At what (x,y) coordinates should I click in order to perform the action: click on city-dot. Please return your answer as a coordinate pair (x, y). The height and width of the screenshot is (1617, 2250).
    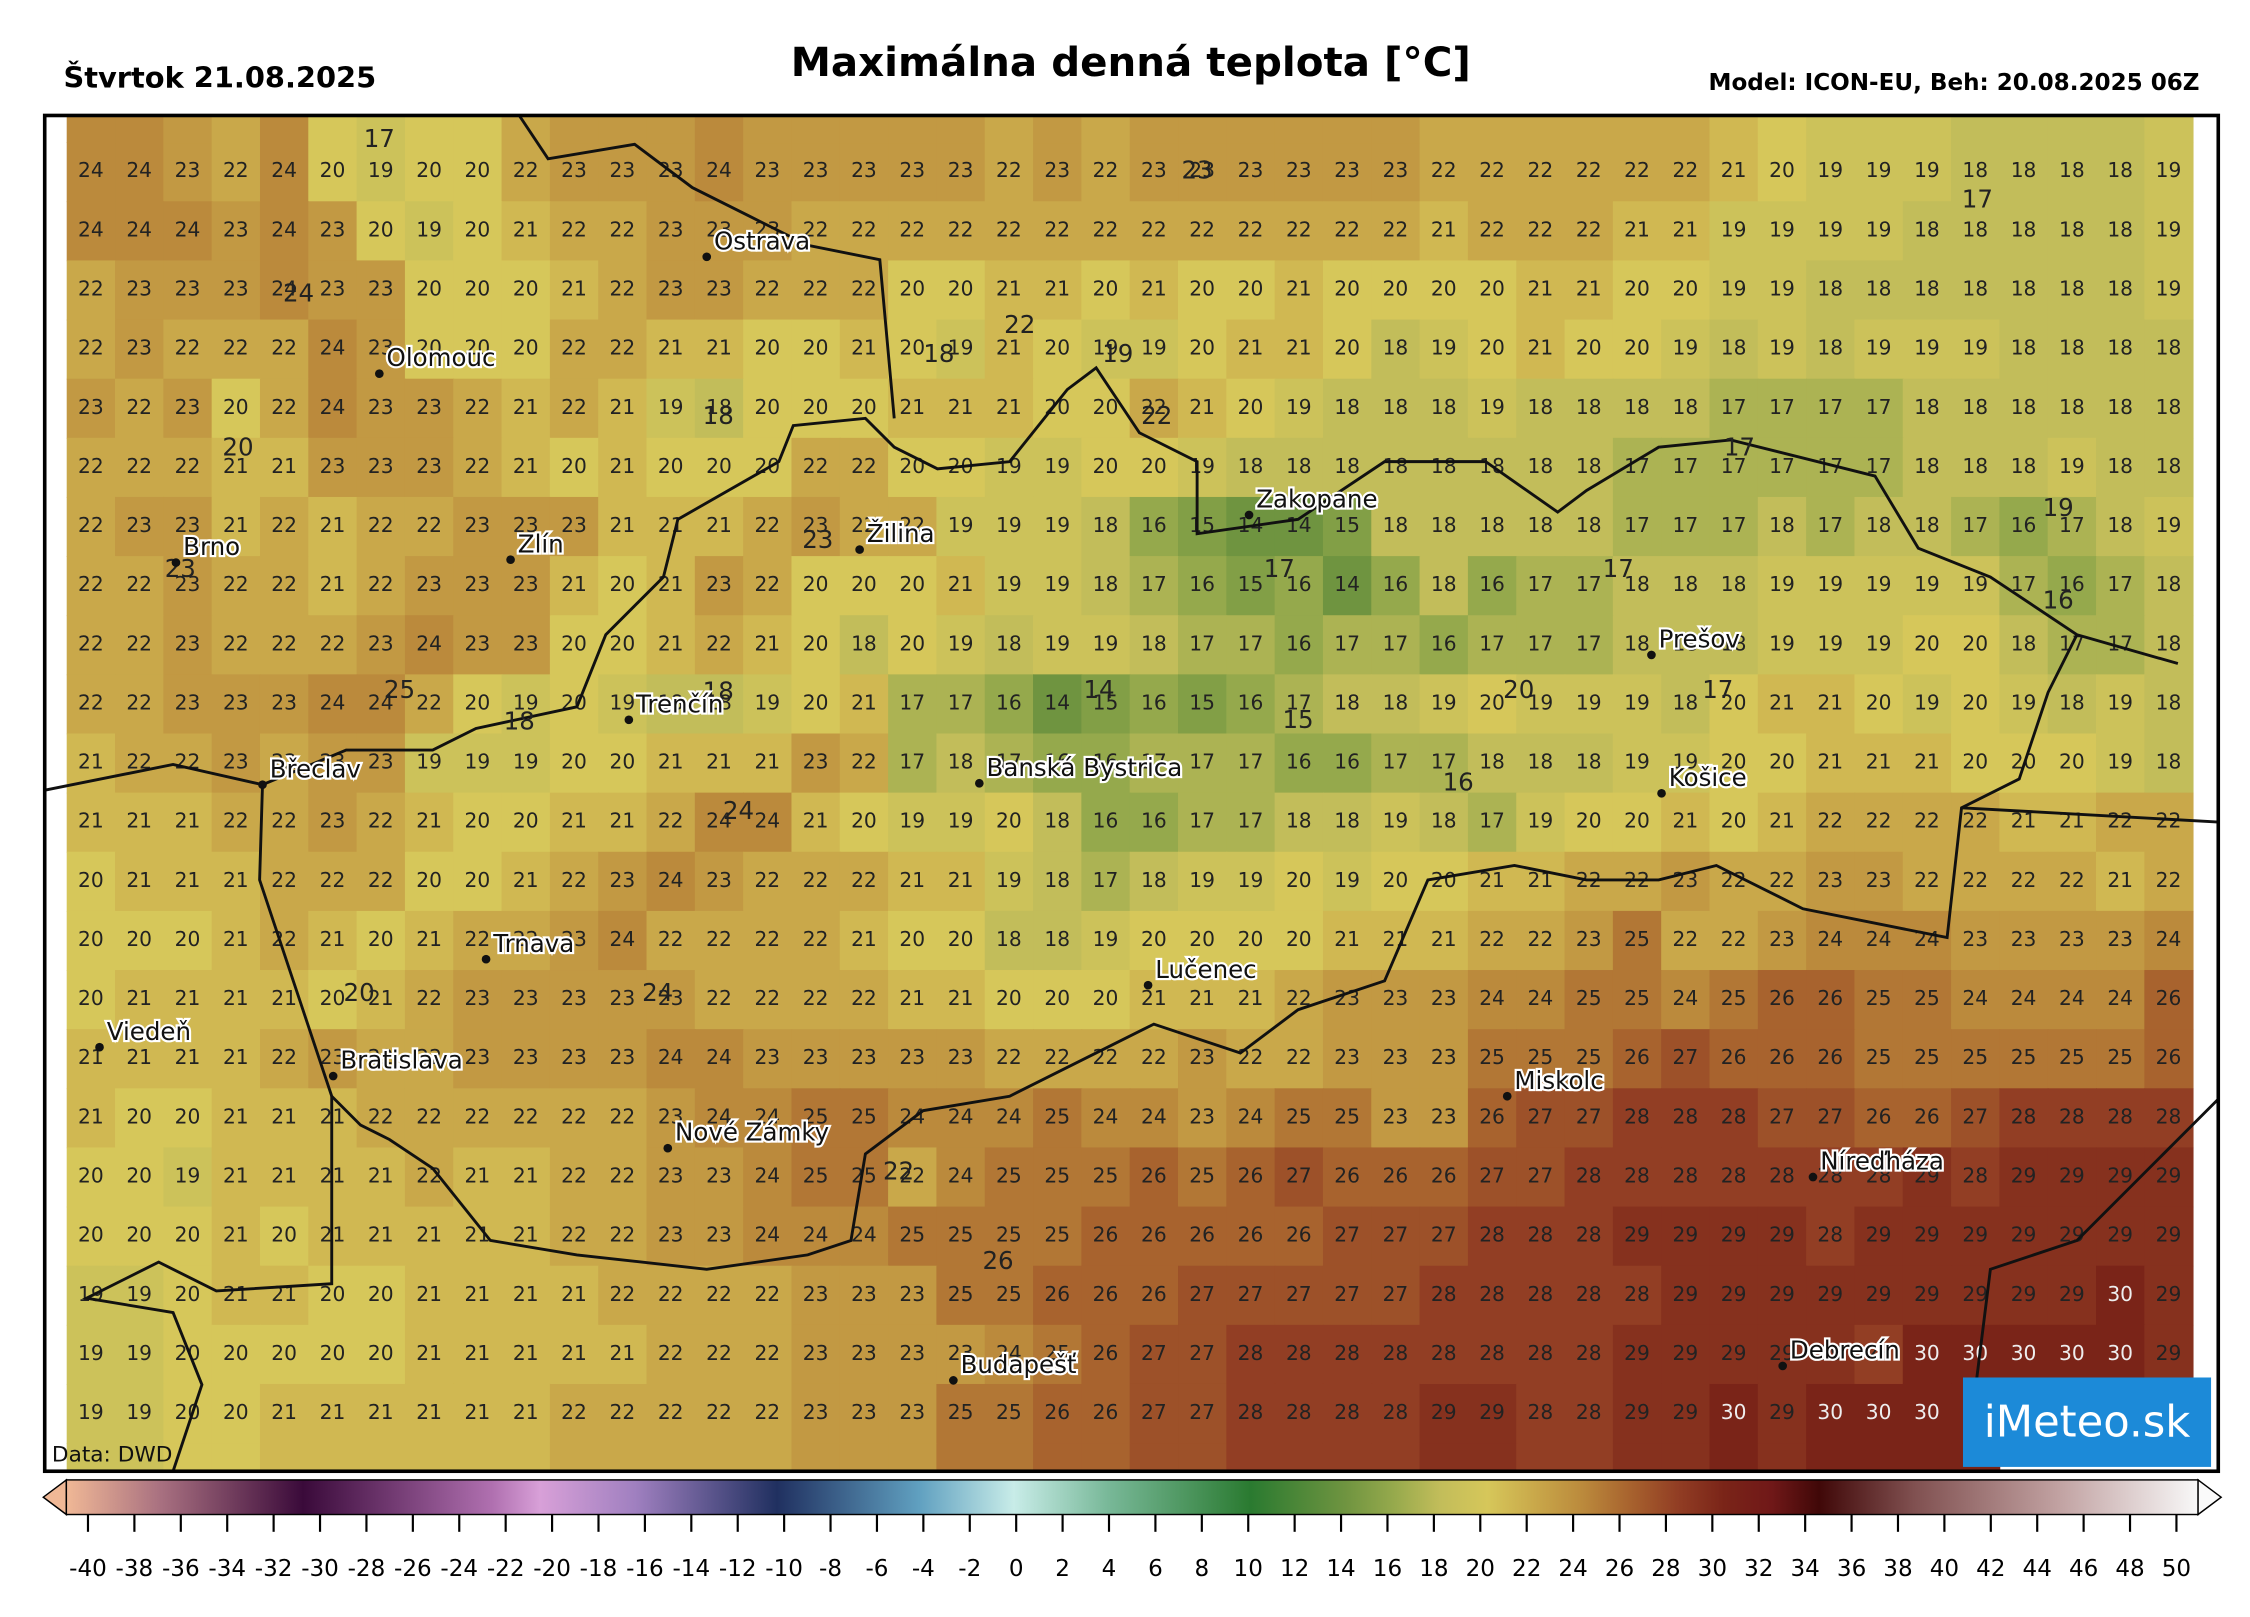
    Looking at the image, I should click on (510, 560).